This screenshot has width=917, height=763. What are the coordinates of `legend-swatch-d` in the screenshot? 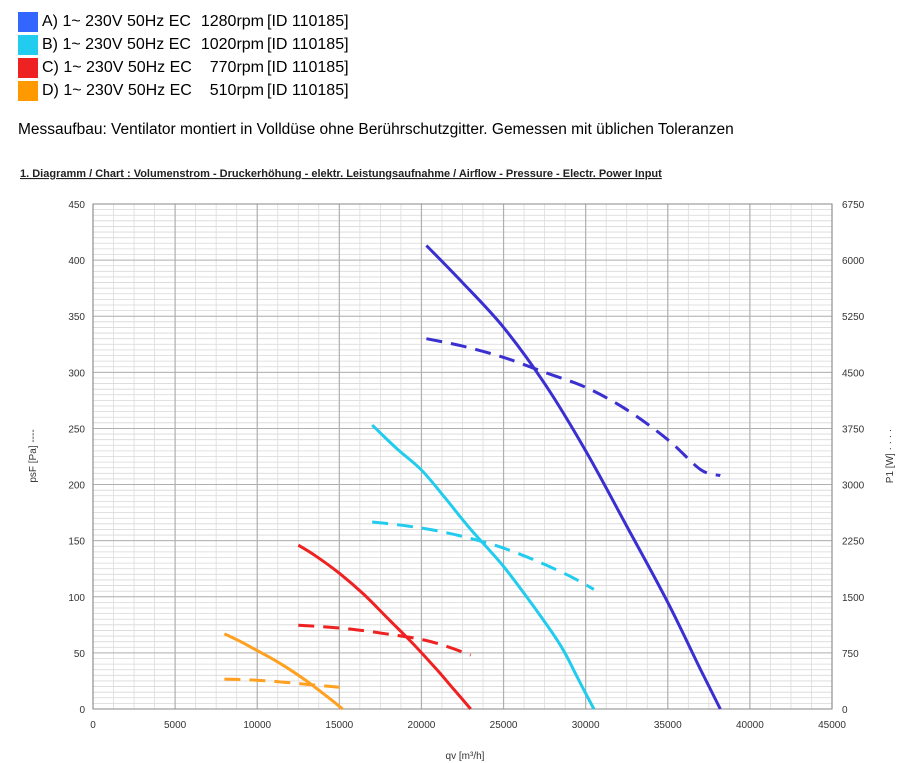 It's located at (28, 90).